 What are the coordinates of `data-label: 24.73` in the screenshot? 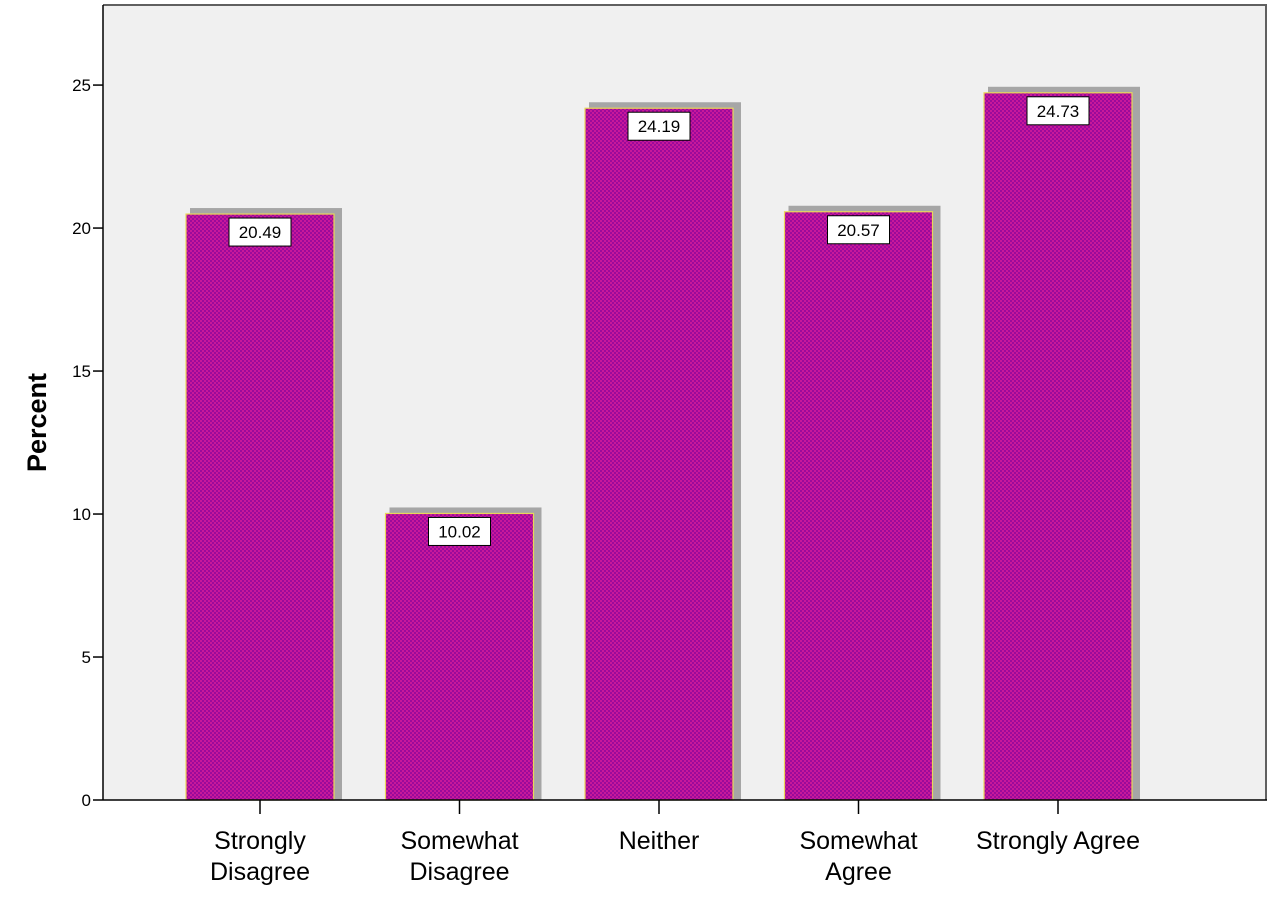 It's located at (1058, 111).